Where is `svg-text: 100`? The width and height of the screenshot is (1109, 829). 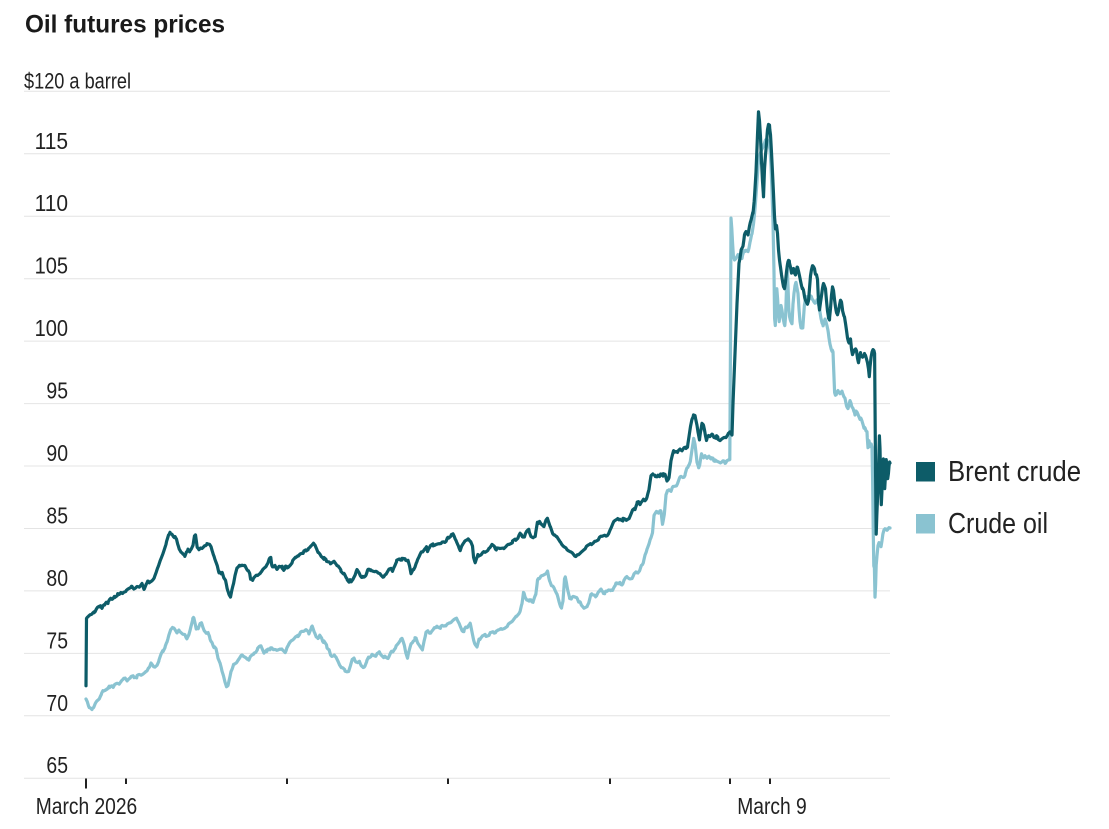 svg-text: 100 is located at coordinates (51, 328).